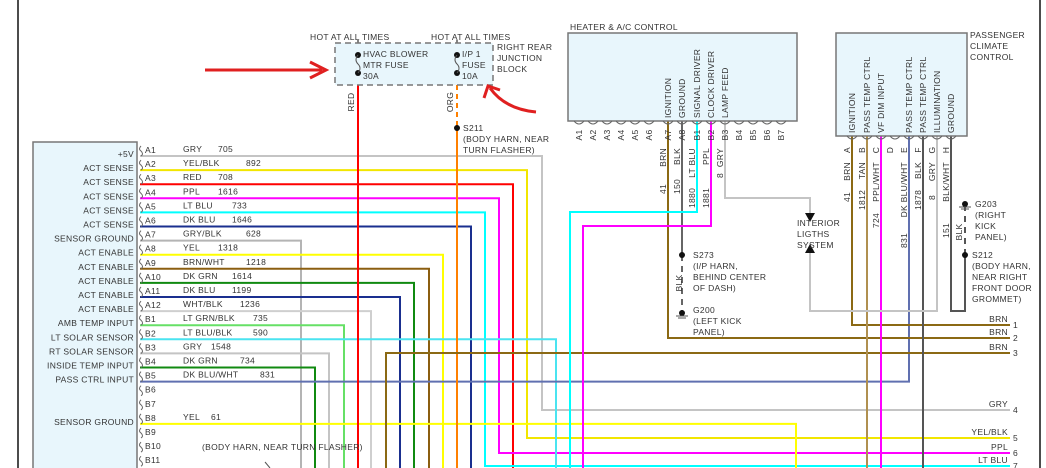  I want to click on interior-lights-label: INTERIOR, so click(818, 223).